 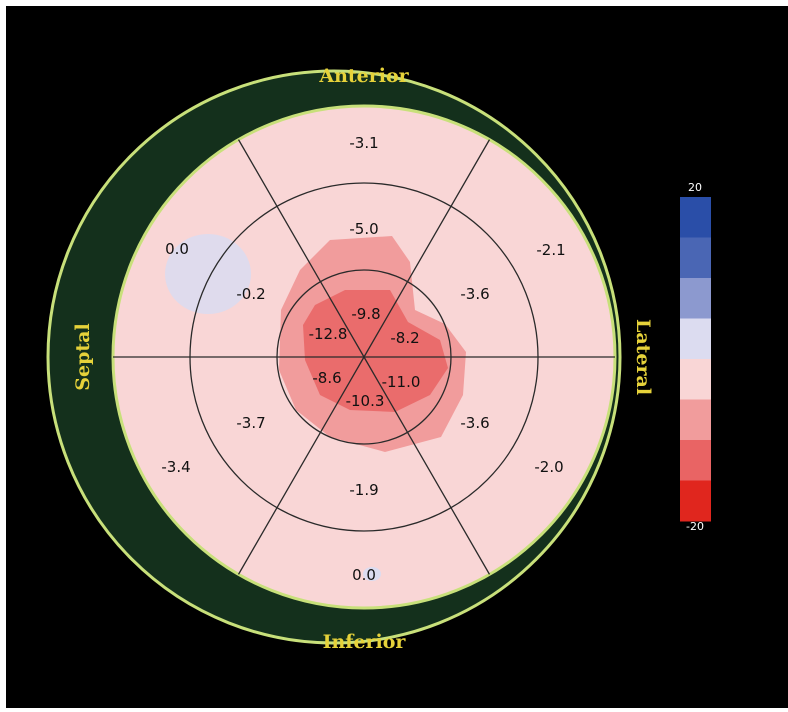 I want to click on segment-mid-inferoseptal: -3.7, so click(x=250, y=423).